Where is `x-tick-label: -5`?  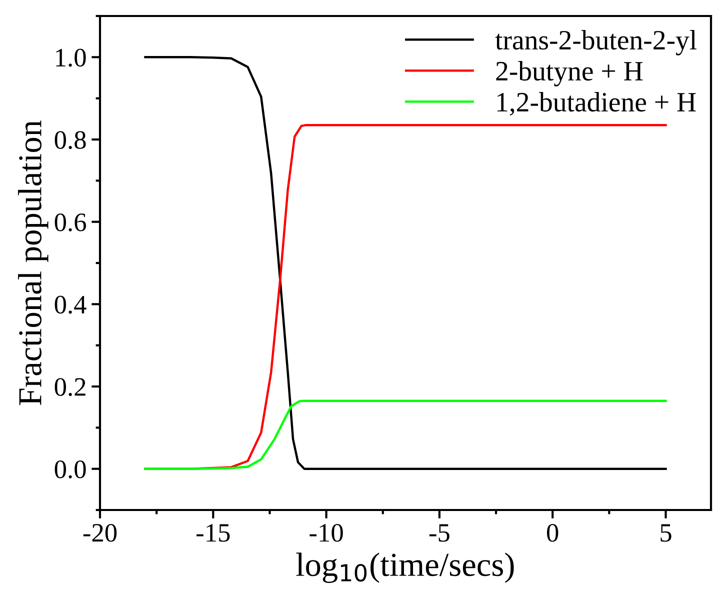
x-tick-label: -5 is located at coordinates (439, 533).